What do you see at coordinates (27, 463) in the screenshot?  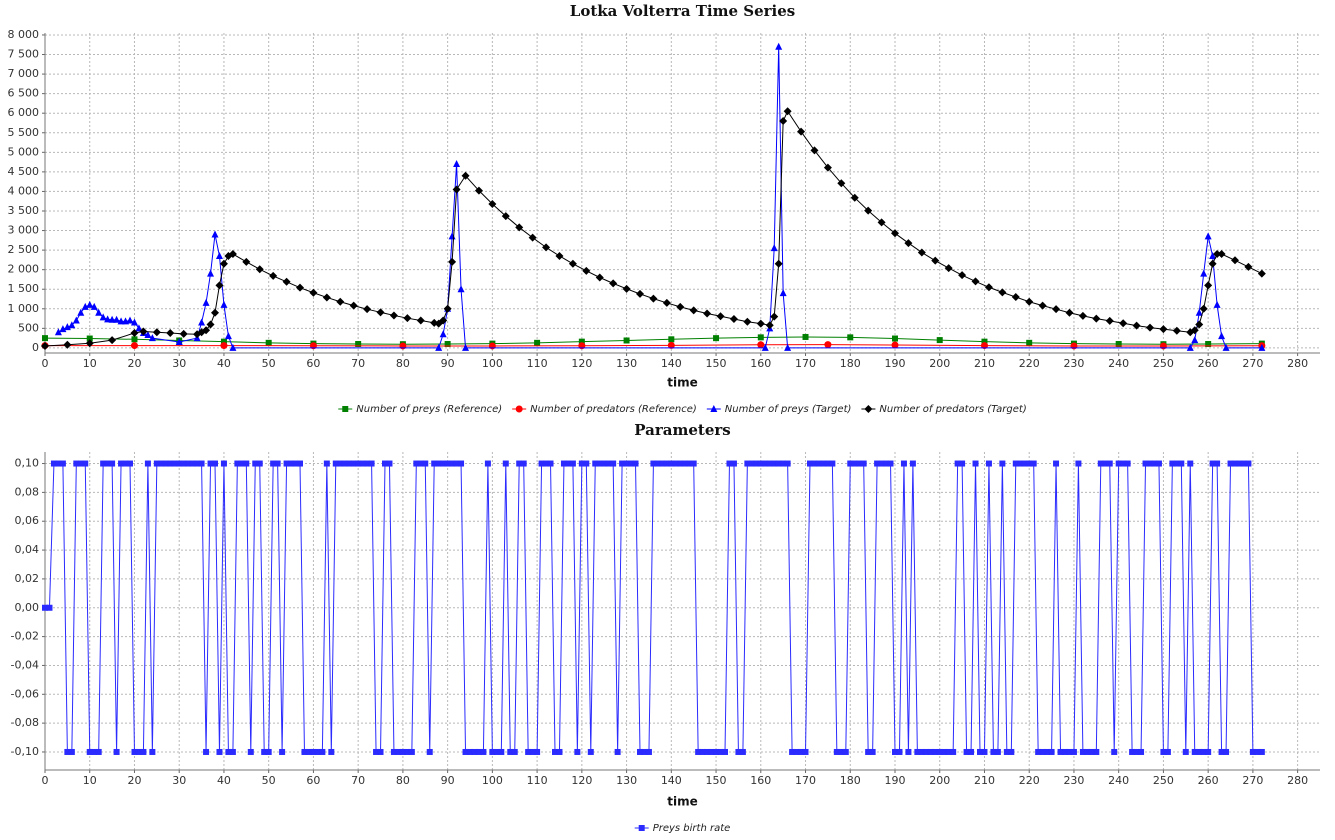 I see `y-tick-label: 0,10` at bounding box center [27, 463].